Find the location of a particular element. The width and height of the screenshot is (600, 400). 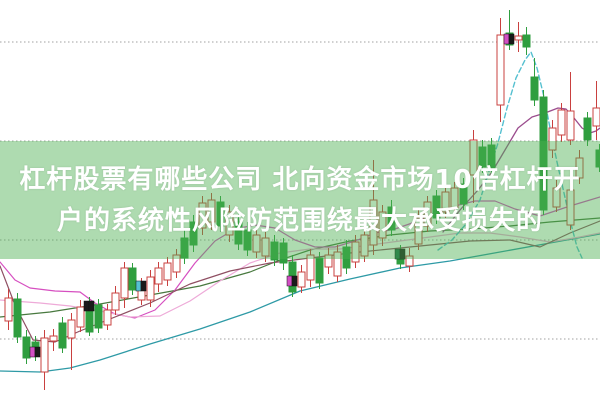

headline-line-1: 杠杆股票有哪些公司 北向资金市场10倍杠杆开 is located at coordinates (300, 179).